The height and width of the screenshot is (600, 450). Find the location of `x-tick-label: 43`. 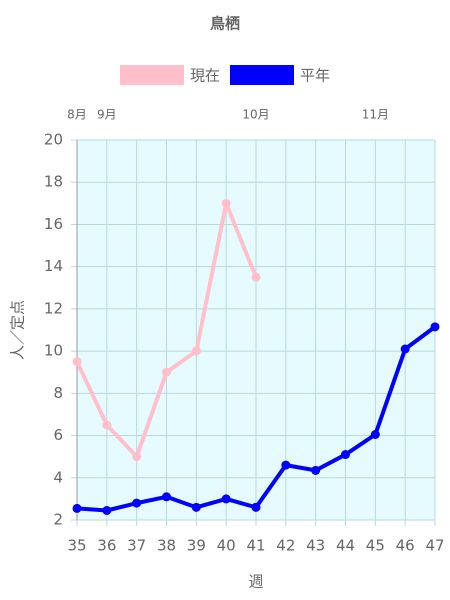

x-tick-label: 43 is located at coordinates (315, 546).